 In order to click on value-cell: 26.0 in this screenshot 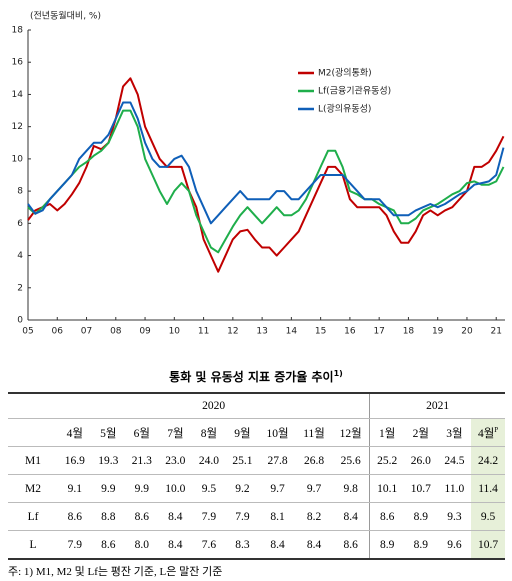, I will do `click(421, 460)`.